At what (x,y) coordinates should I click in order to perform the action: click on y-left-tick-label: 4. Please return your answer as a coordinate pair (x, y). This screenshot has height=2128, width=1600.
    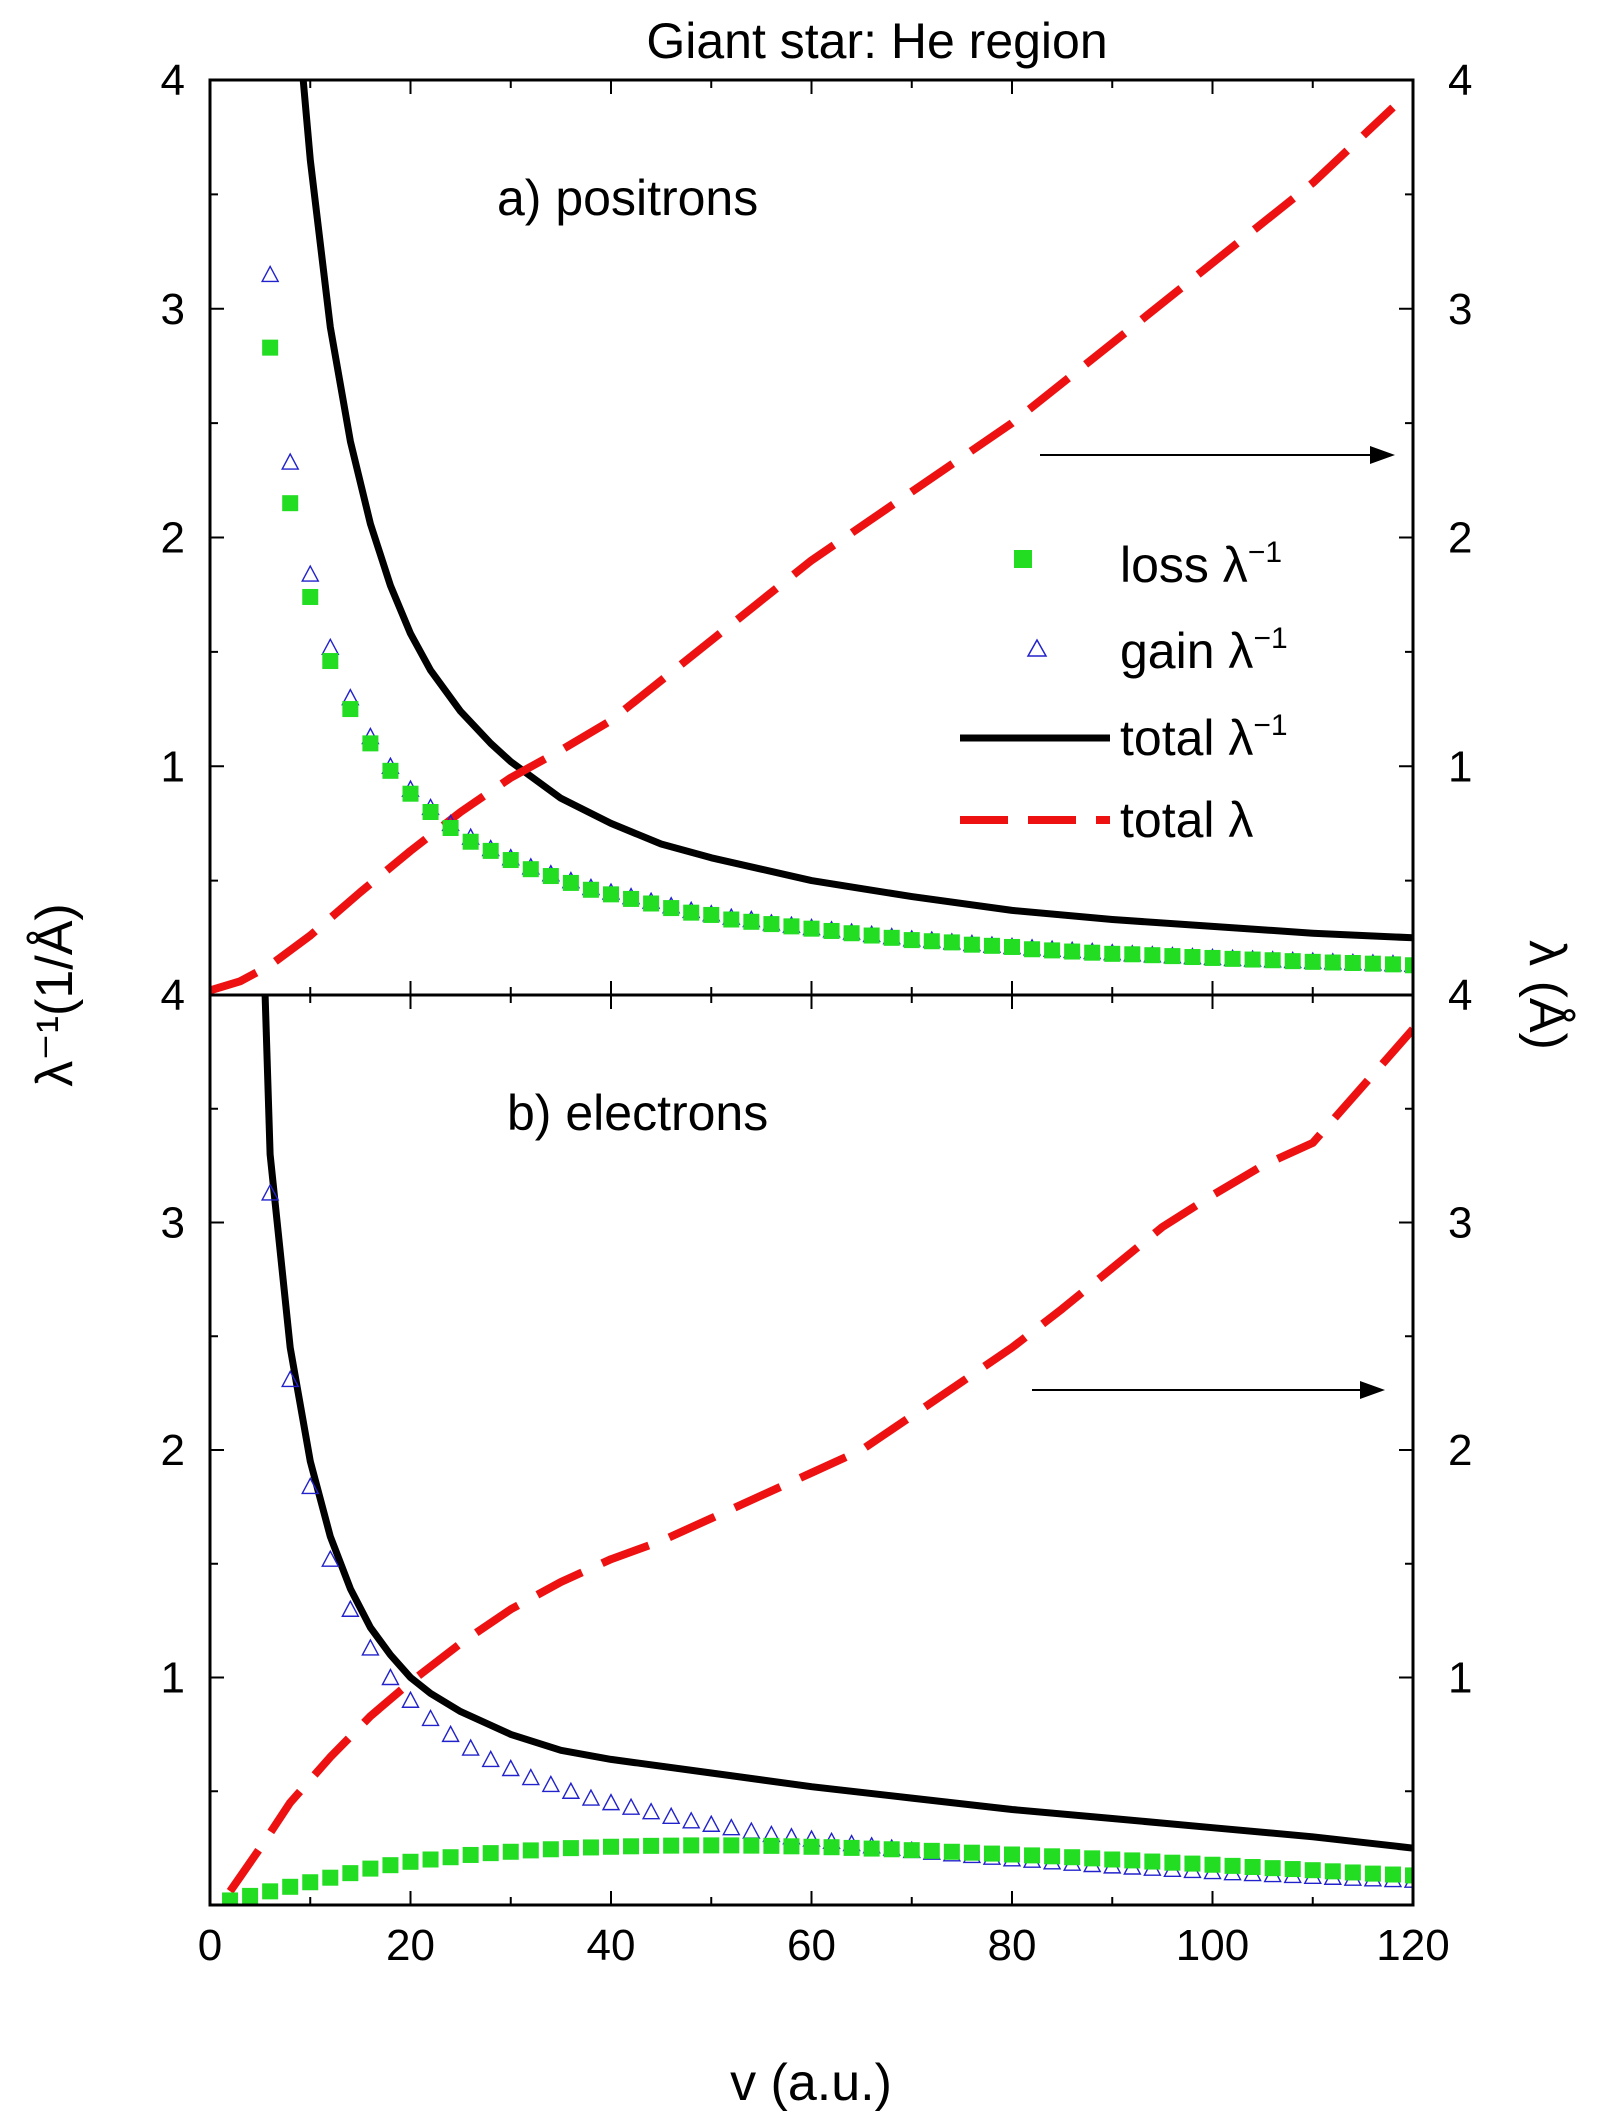
    Looking at the image, I should click on (173, 995).